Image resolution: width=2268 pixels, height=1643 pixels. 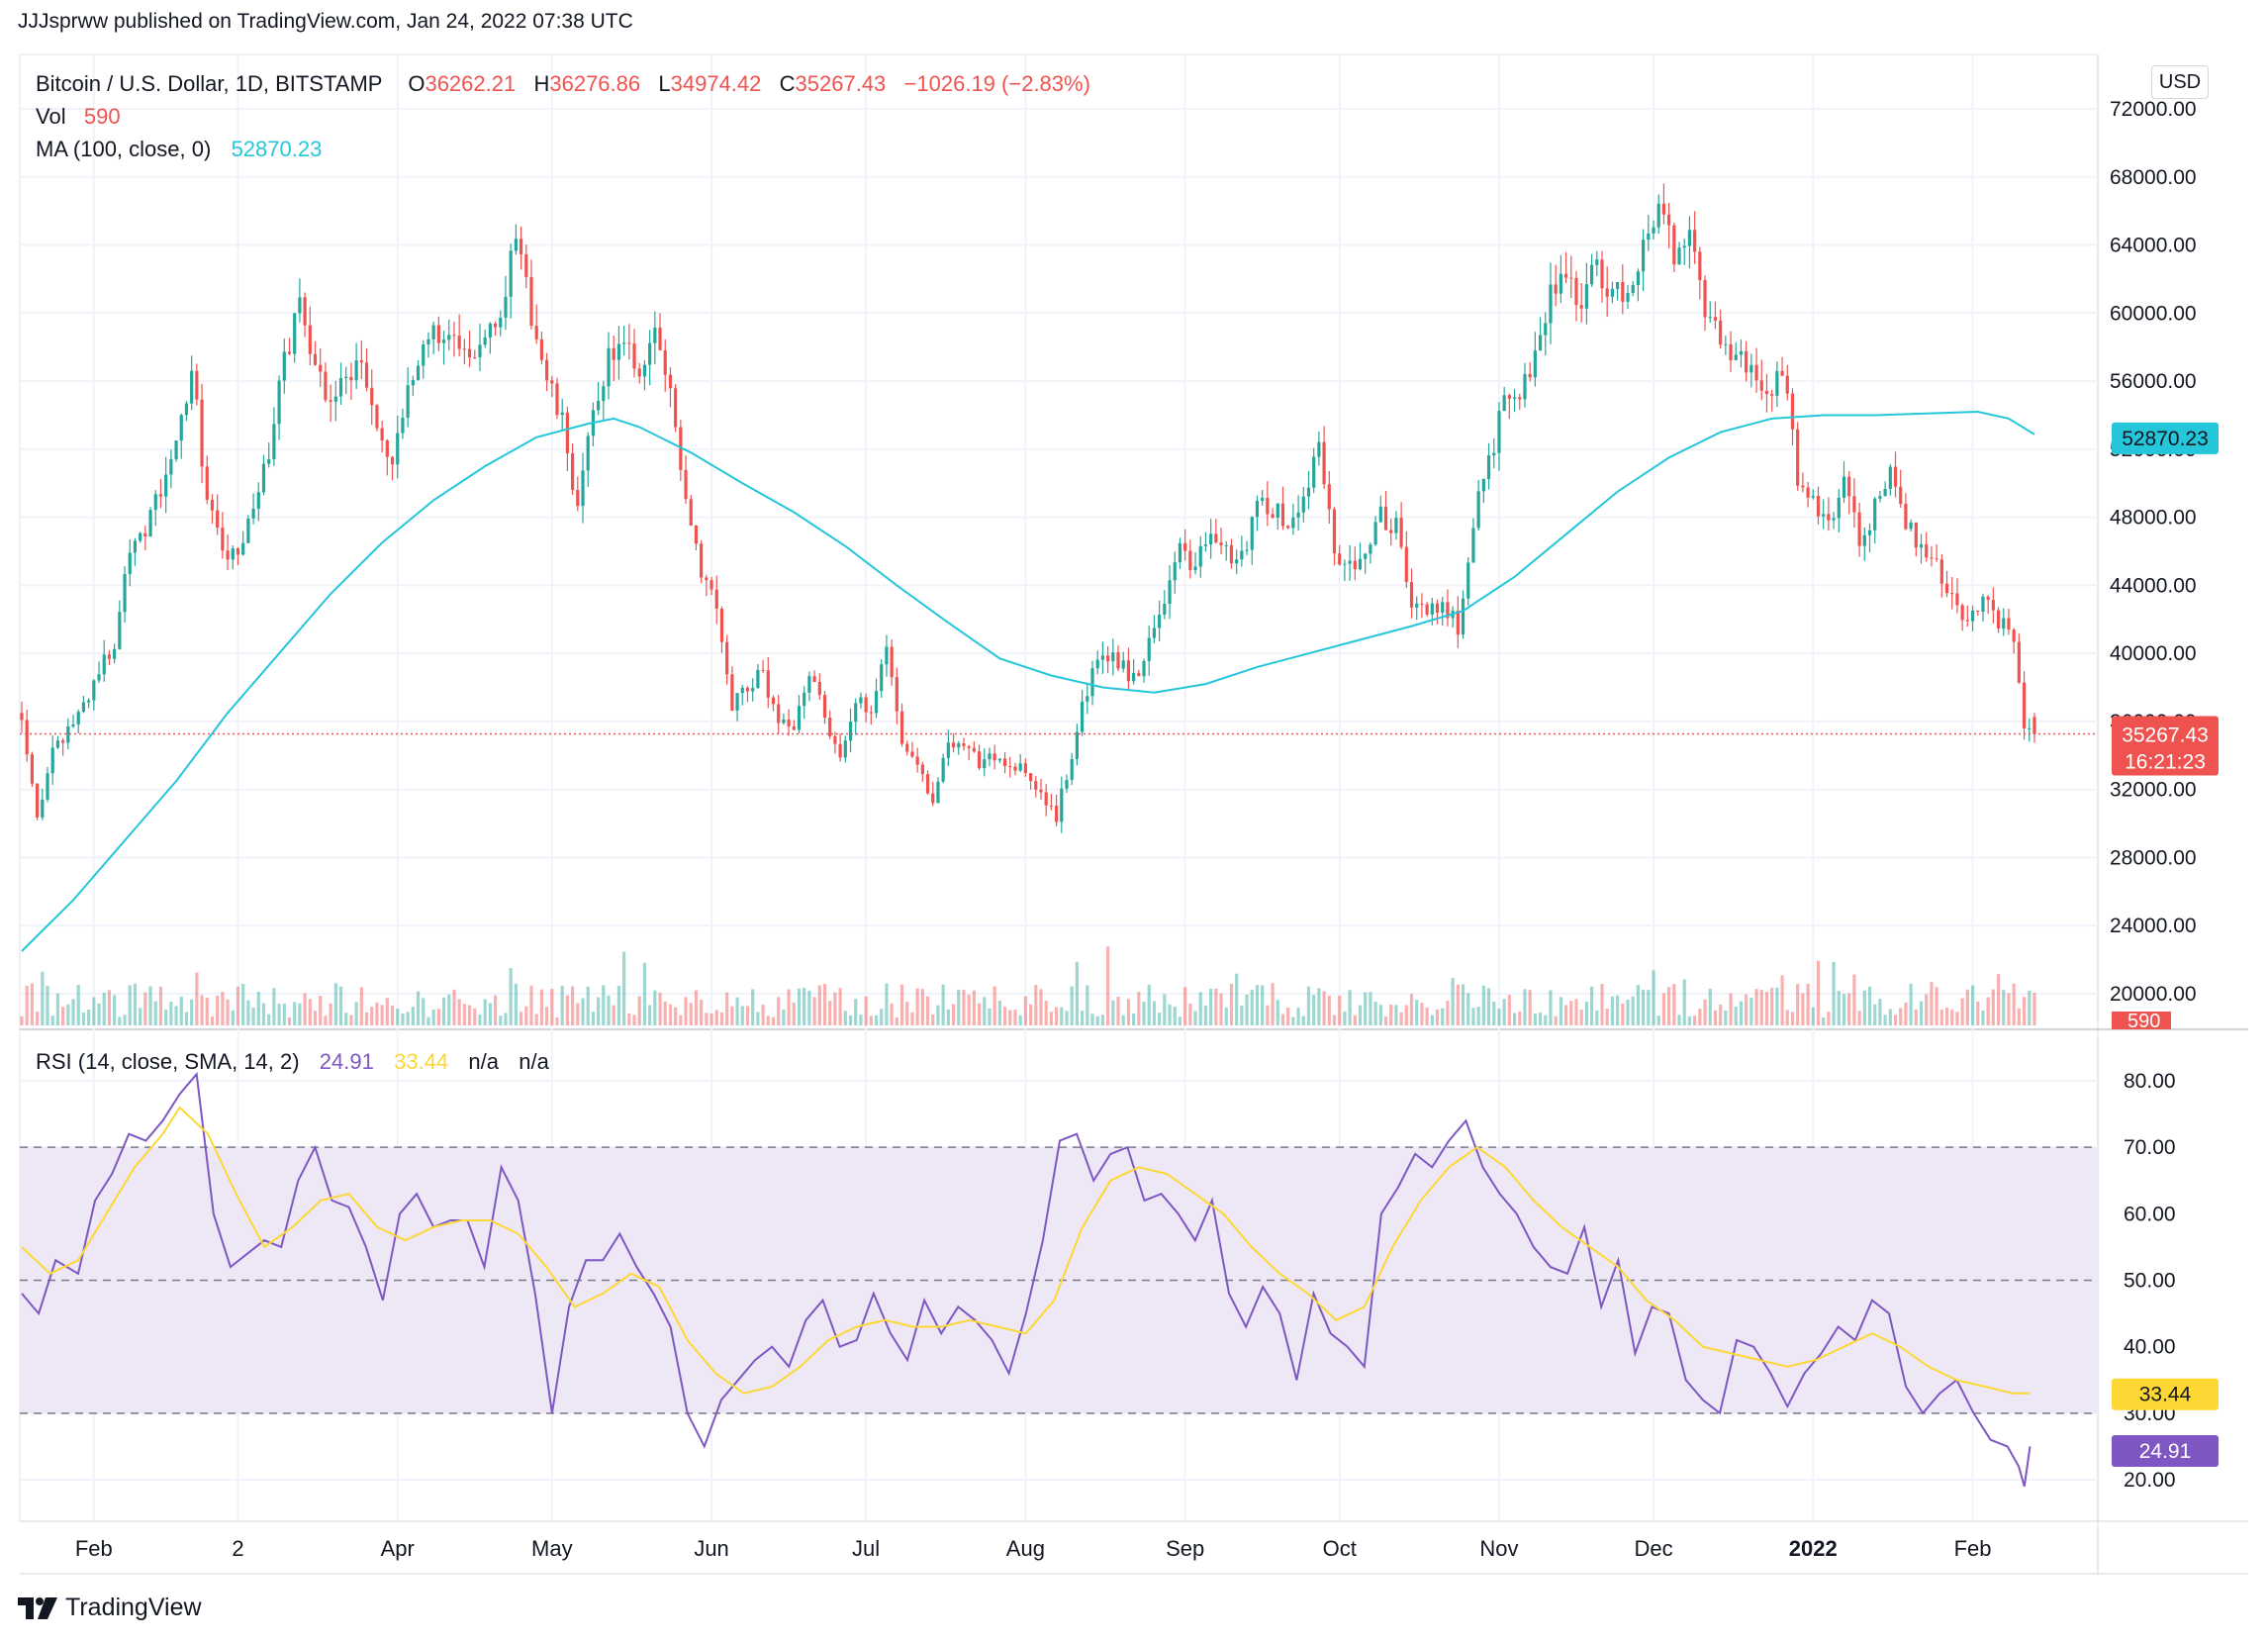 I want to click on volume-value: 590, so click(x=102, y=116).